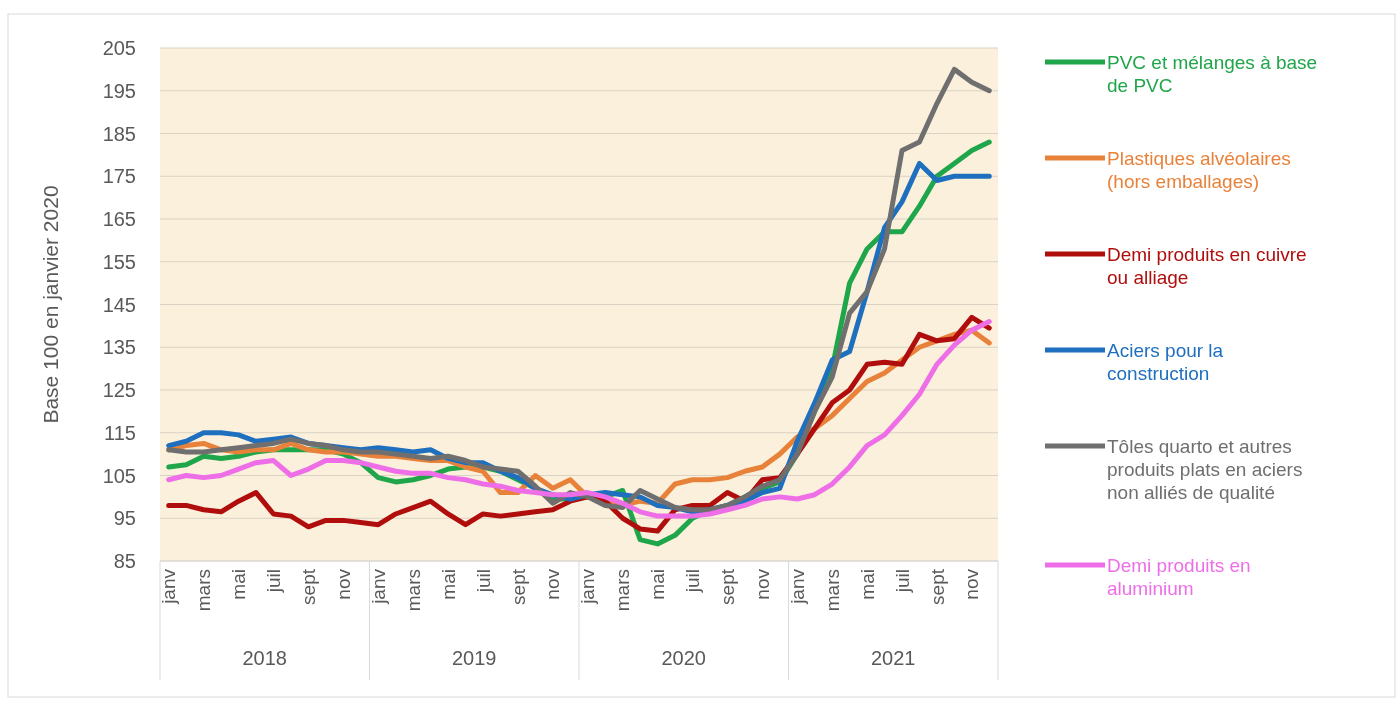 The image size is (1396, 703). Describe the element at coordinates (474, 658) in the screenshot. I see `text: 2019` at that location.